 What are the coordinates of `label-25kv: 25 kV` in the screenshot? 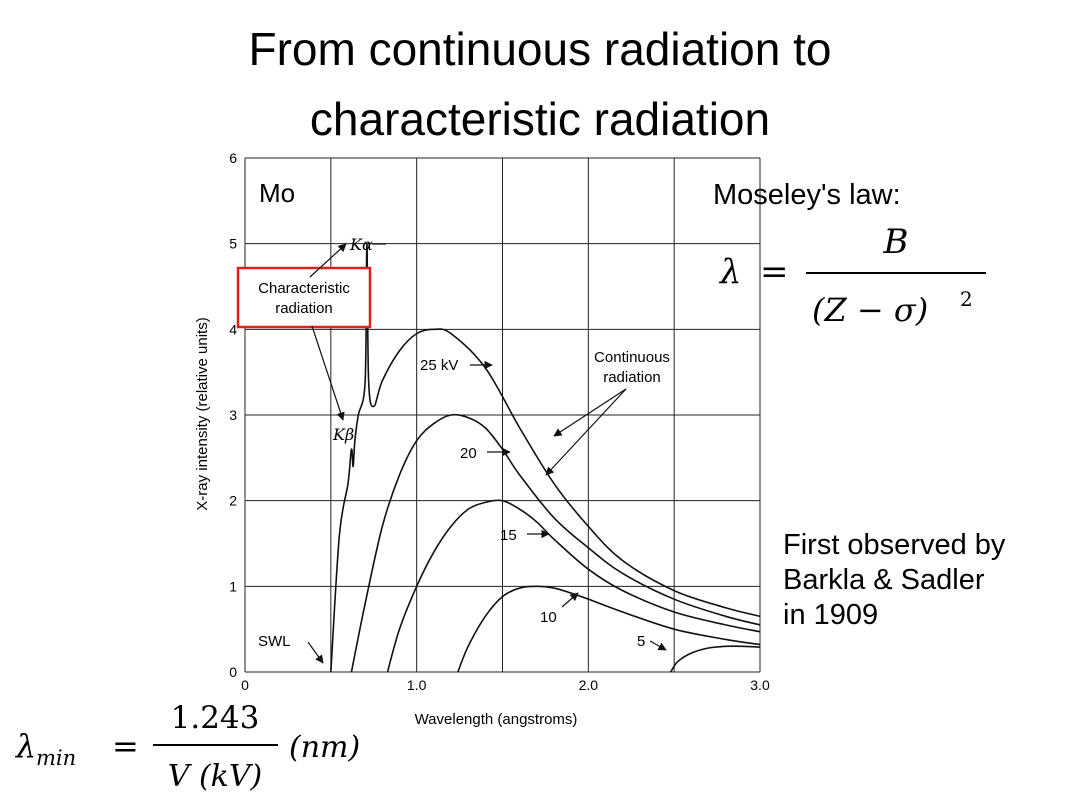 It's located at (439, 365).